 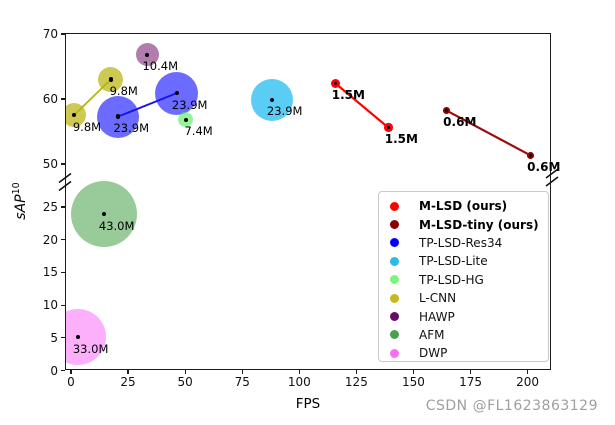 I want to click on y-tick-label: 5, so click(x=54, y=337).